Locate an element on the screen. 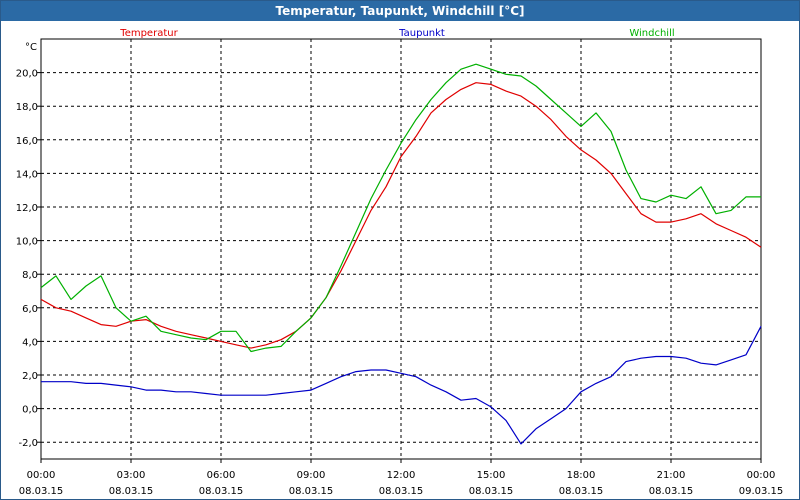 The height and width of the screenshot is (500, 800). y-tick-label: 2,0 is located at coordinates (30, 376).